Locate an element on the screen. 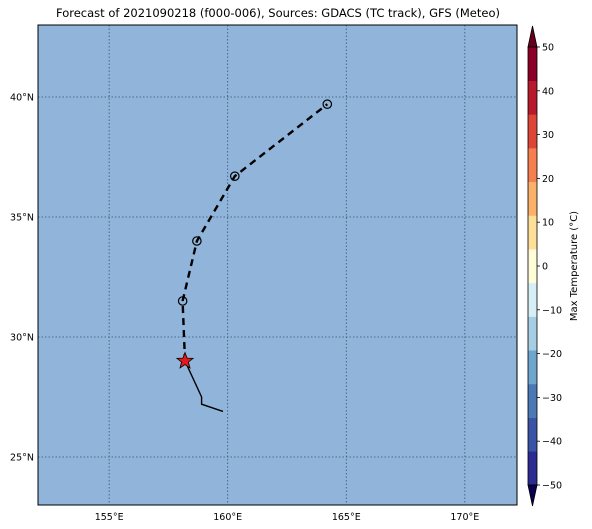  colorbar-tick-label: −40 is located at coordinates (552, 442).